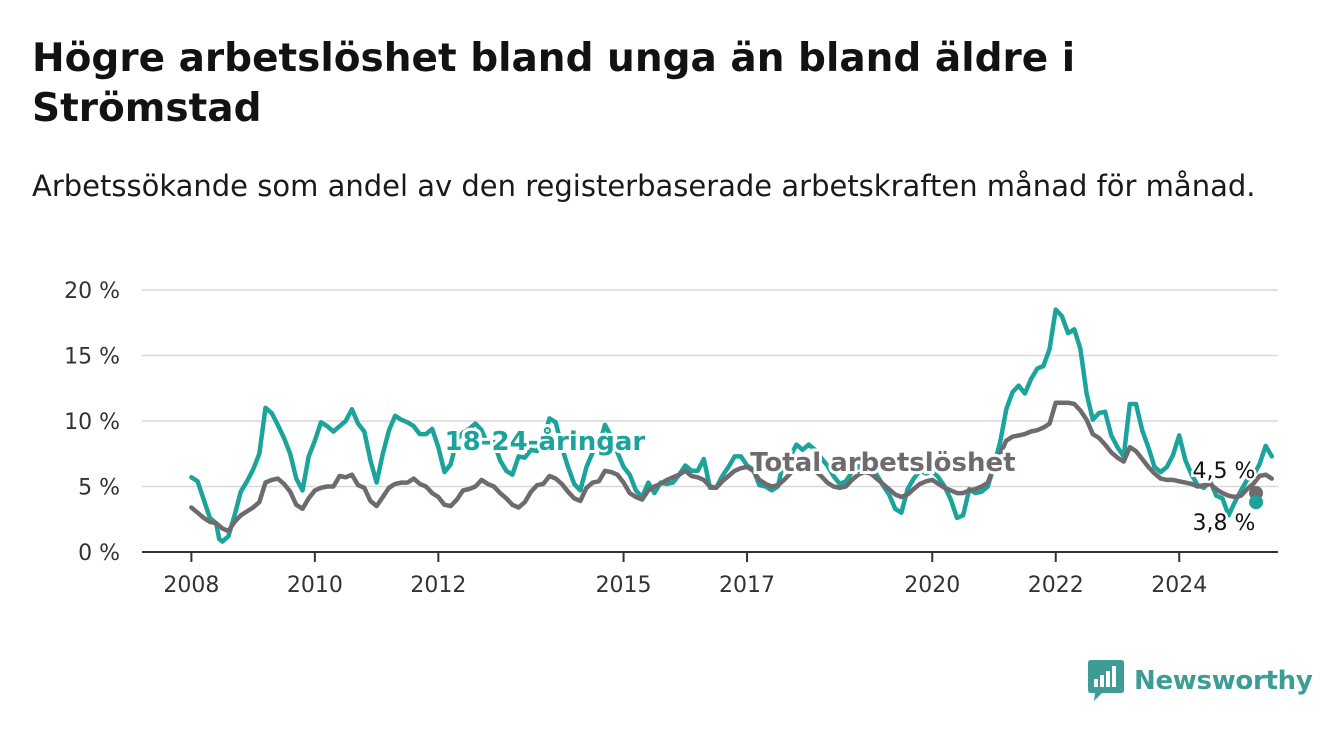 This screenshot has height=734, width=1340. Describe the element at coordinates (1179, 585) in the screenshot. I see `x-tick-label: 2024` at that location.